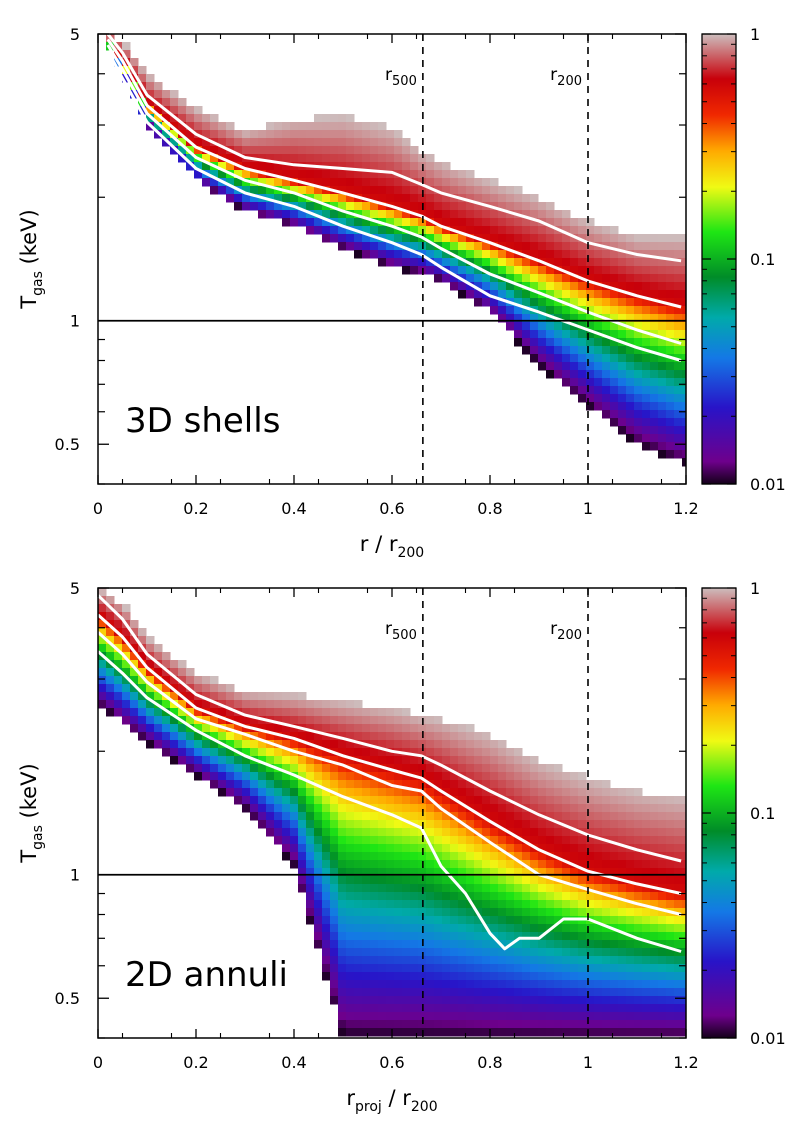 The image size is (800, 1130). I want to click on ref-label-r200: r200, so click(566, 77).